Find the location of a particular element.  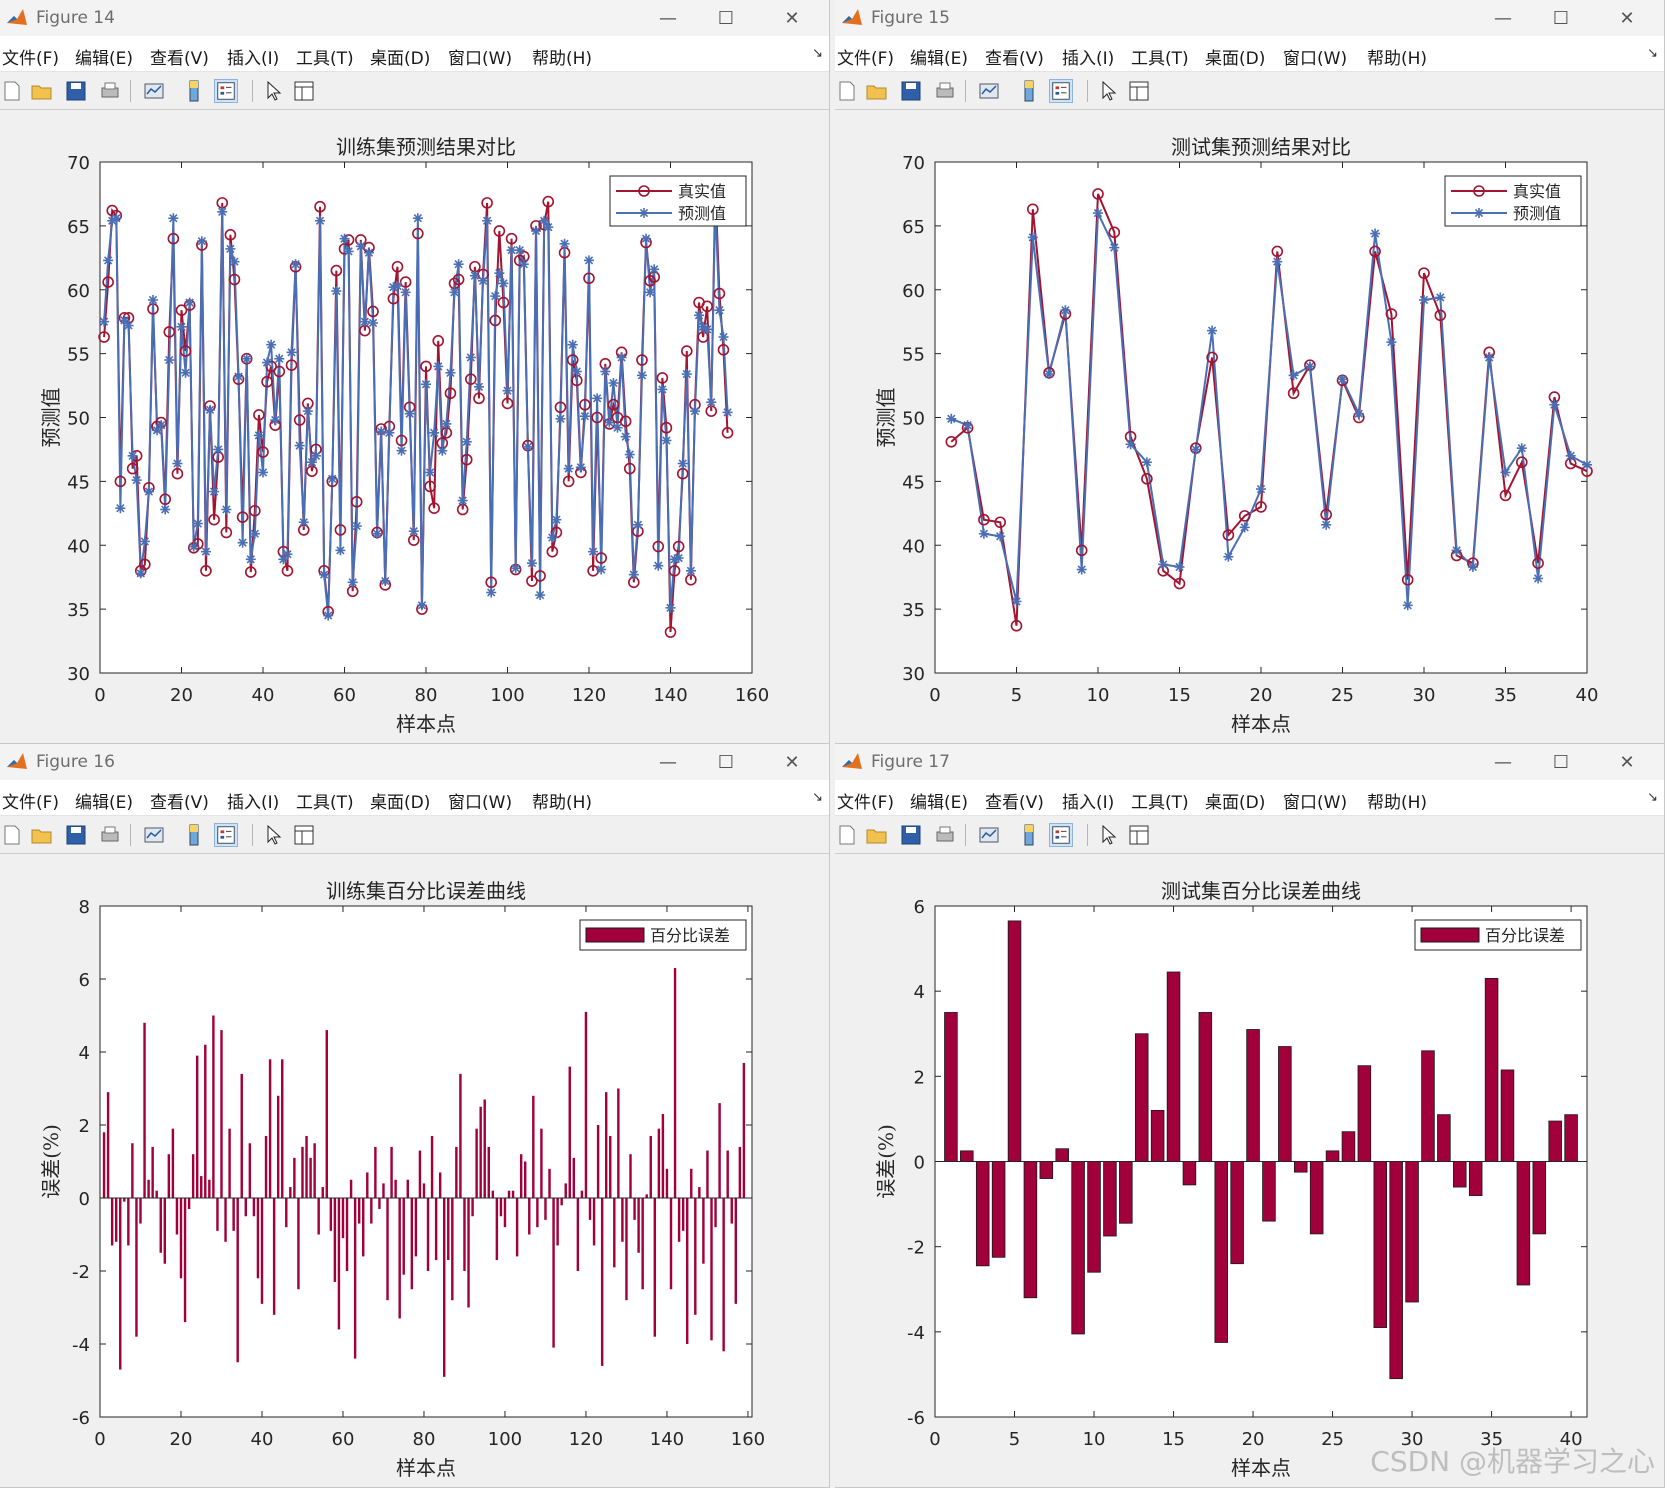

title-bar: Figure 16 — ☐ ✕ is located at coordinates (414, 762).